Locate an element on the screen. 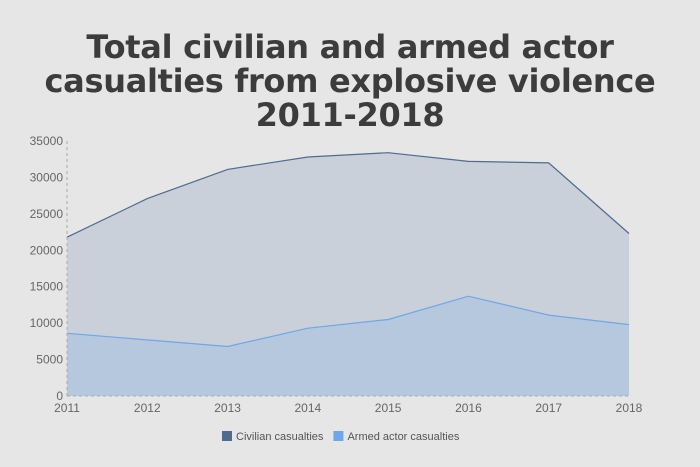  y-tick-label: 0 is located at coordinates (59, 396).